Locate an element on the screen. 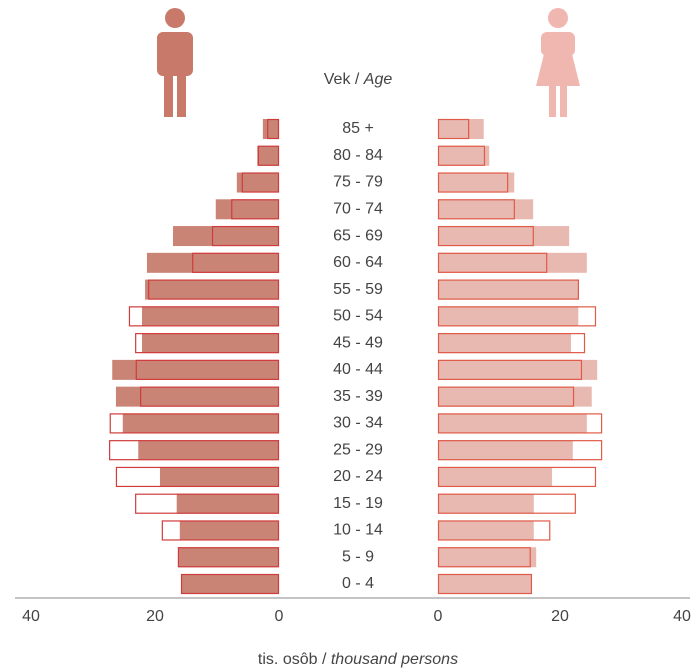 This screenshot has height=671, width=695. category-label: 45 - 49 is located at coordinates (358, 342).